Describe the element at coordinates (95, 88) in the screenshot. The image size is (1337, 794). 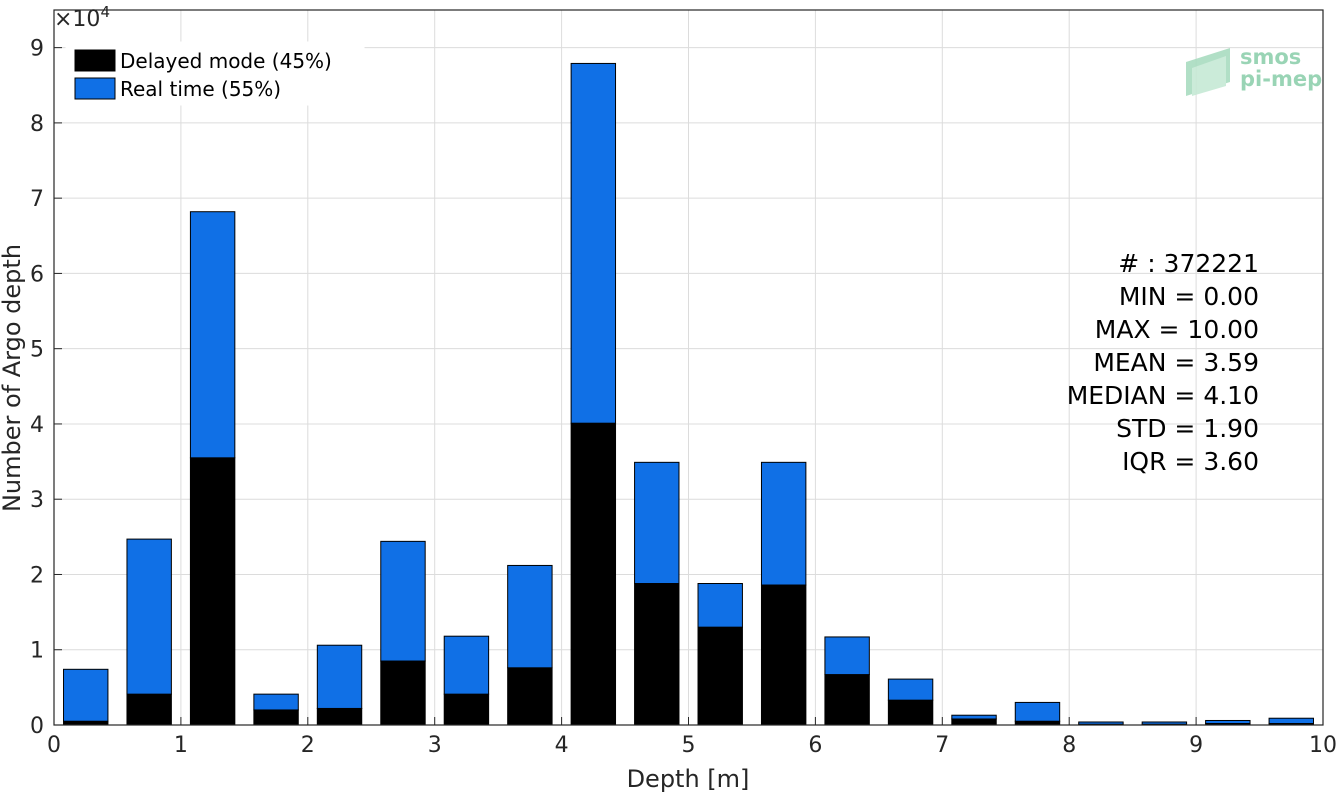
I see `legend-swatch-realtime` at that location.